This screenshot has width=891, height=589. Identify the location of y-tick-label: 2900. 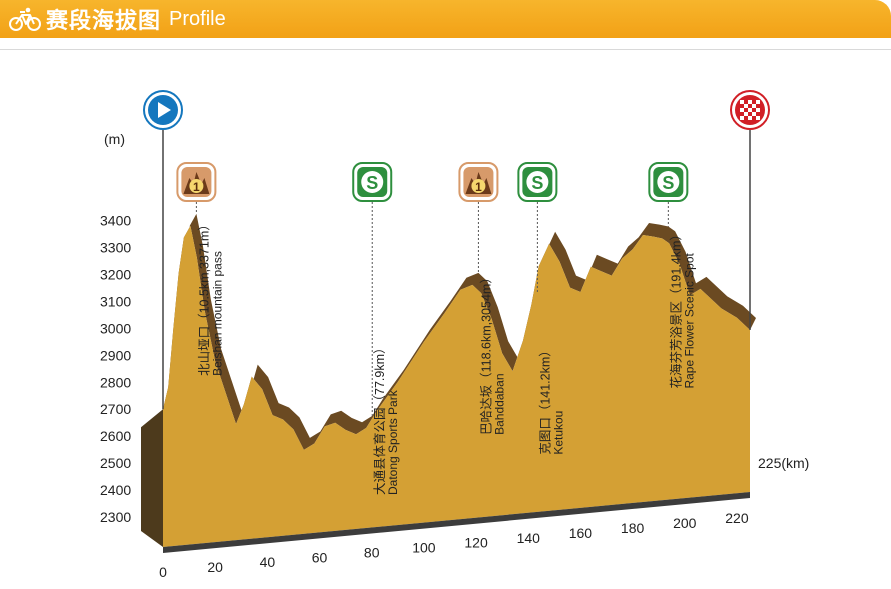
(115, 355).